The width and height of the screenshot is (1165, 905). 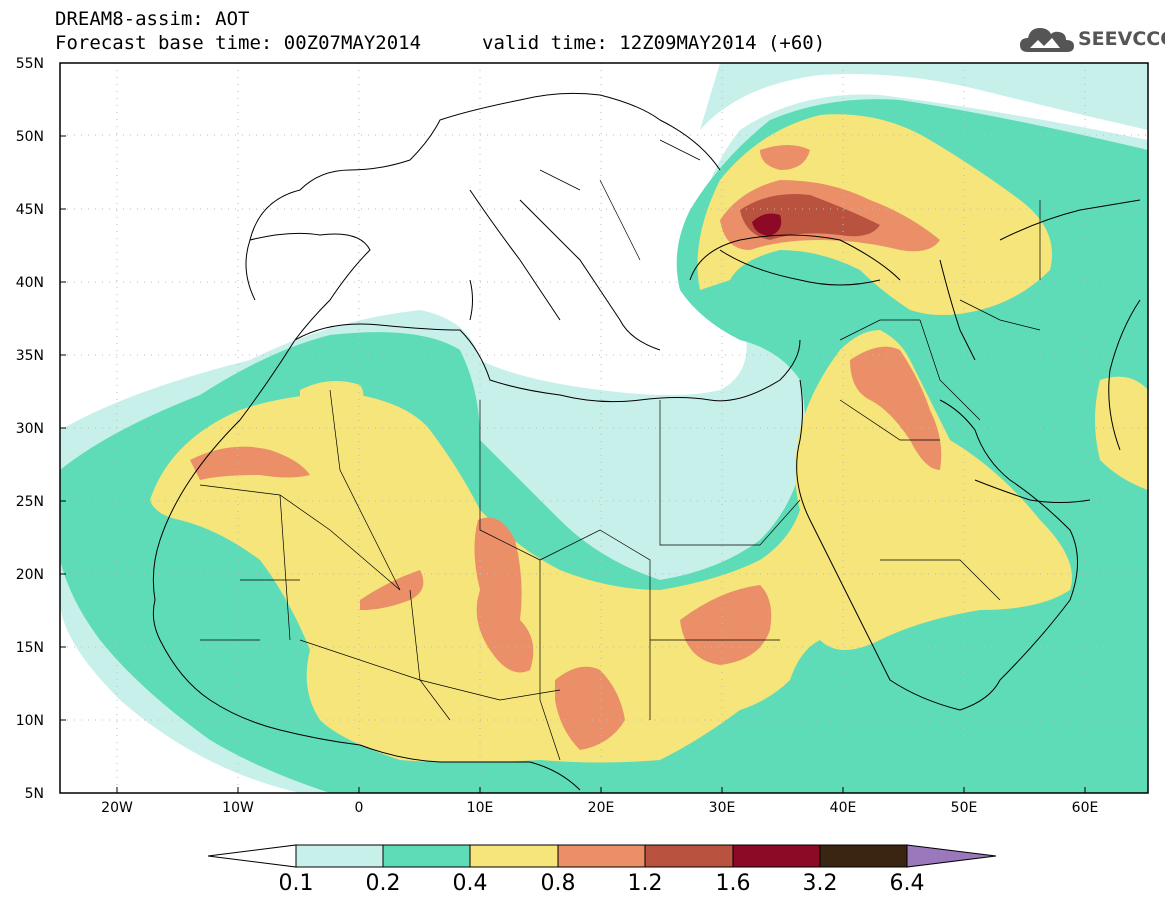 I want to click on aot-band-0.4-gulf, so click(x=1121, y=433).